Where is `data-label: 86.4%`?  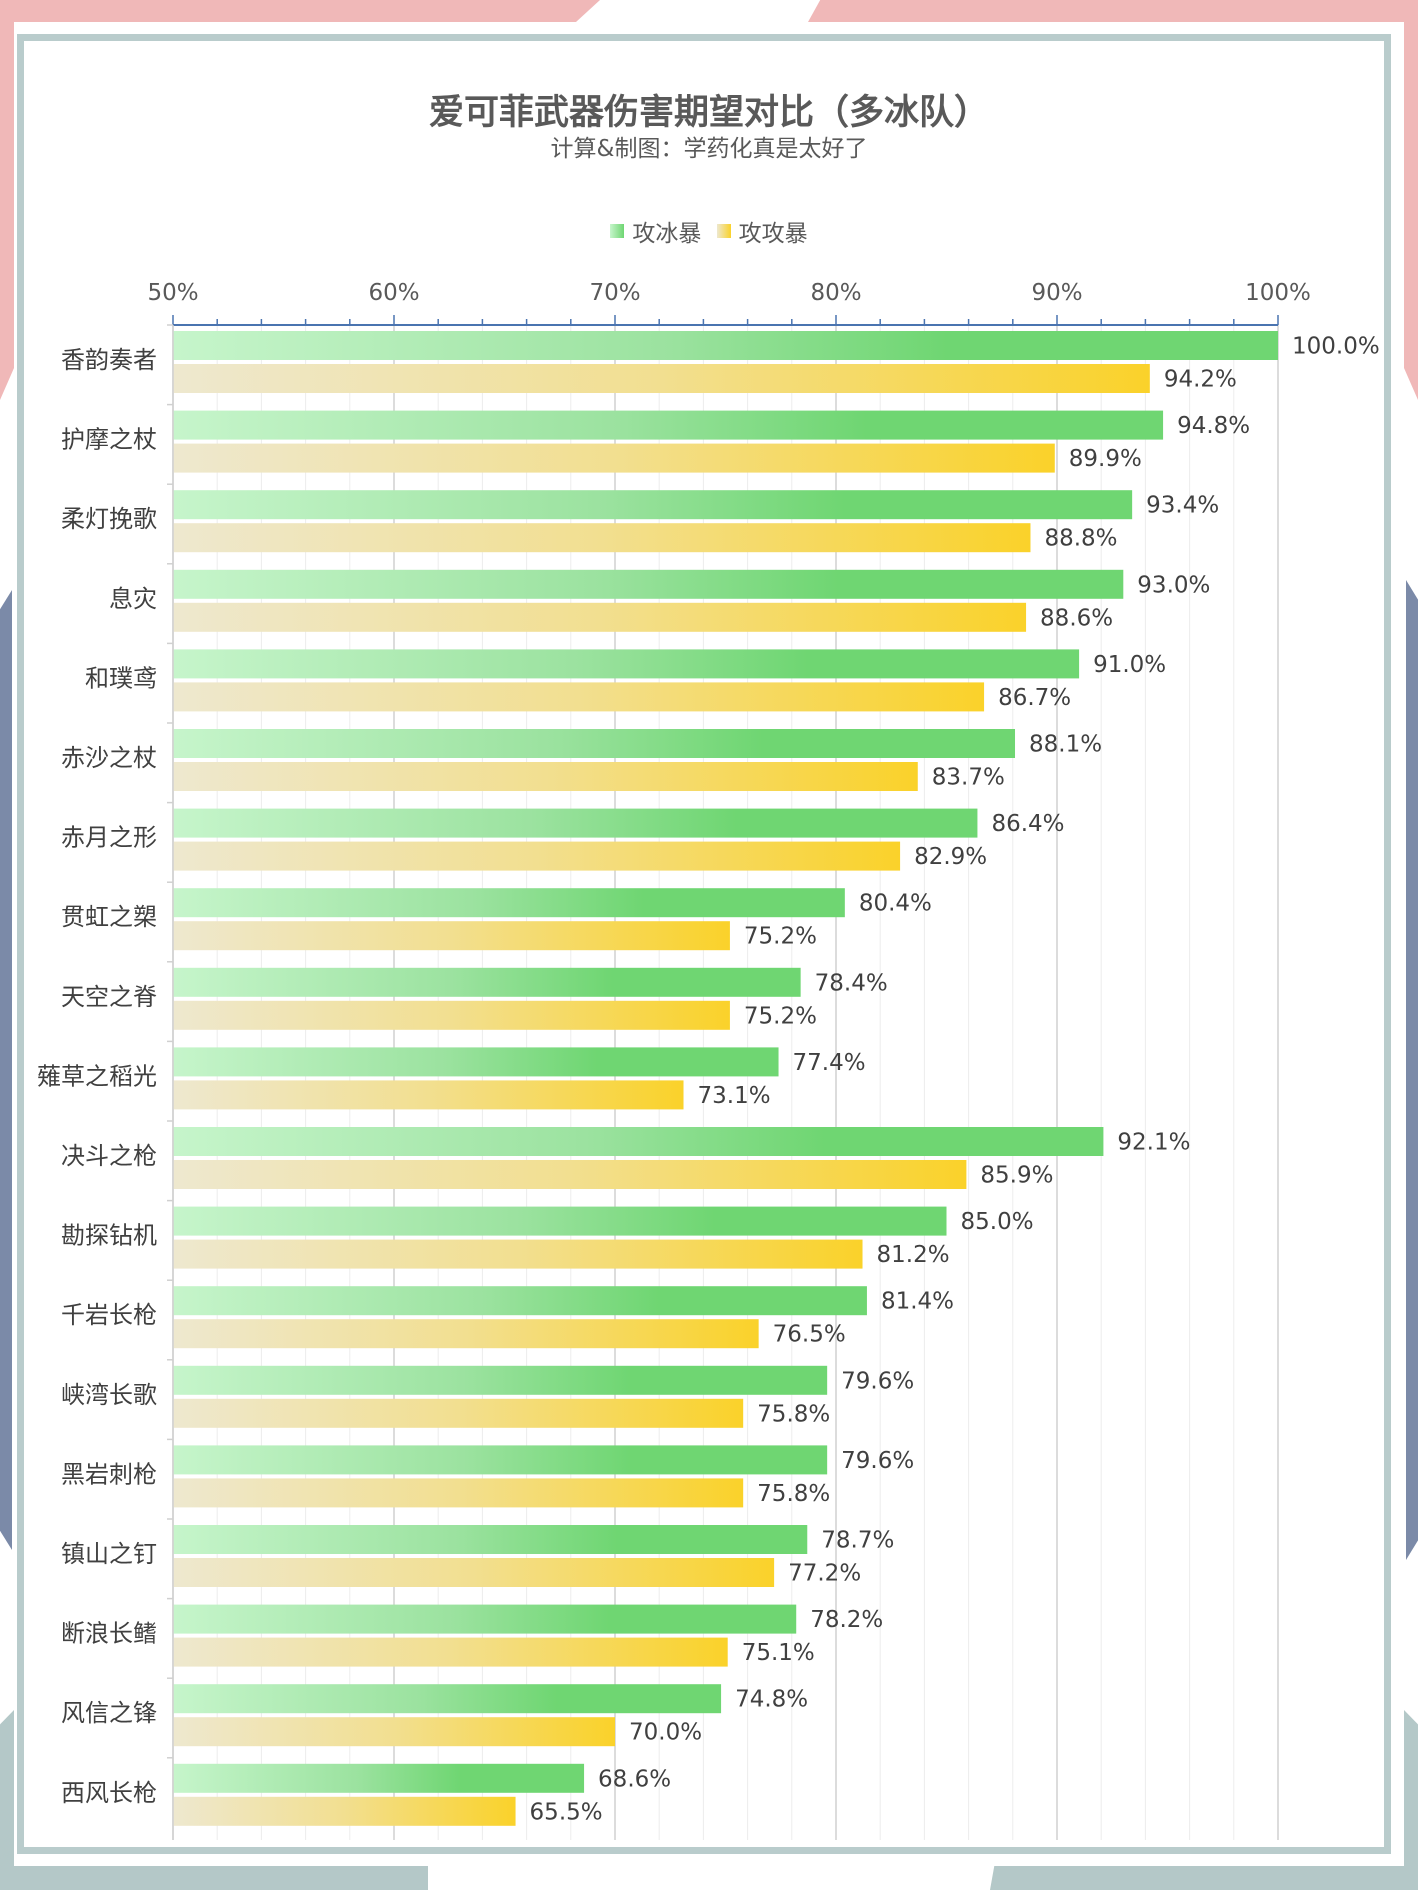 data-label: 86.4% is located at coordinates (1027, 824).